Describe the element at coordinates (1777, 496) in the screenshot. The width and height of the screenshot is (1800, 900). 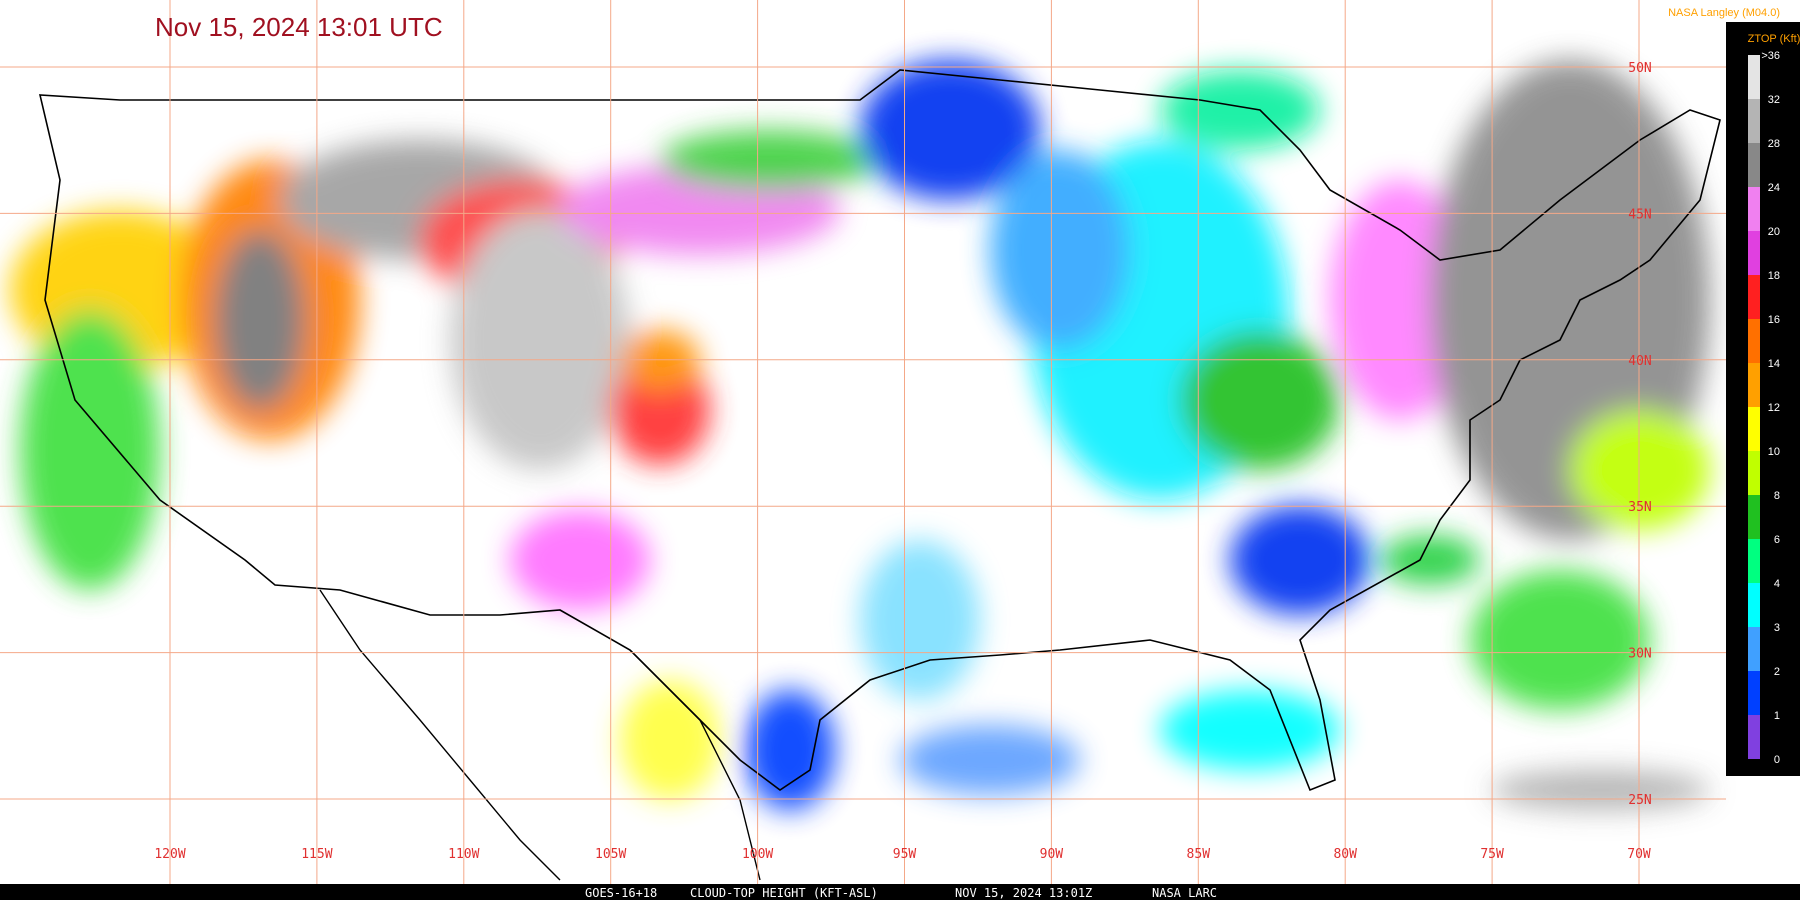
I see `colorbar-label: 8` at that location.